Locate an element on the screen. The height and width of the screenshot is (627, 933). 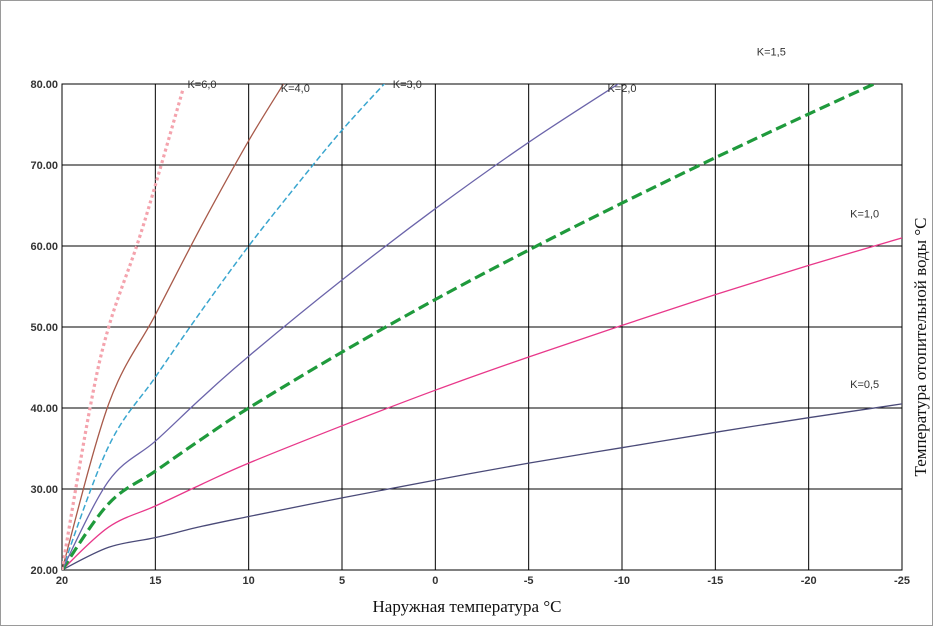
y-tick-label: 40.00 is located at coordinates (44, 409).